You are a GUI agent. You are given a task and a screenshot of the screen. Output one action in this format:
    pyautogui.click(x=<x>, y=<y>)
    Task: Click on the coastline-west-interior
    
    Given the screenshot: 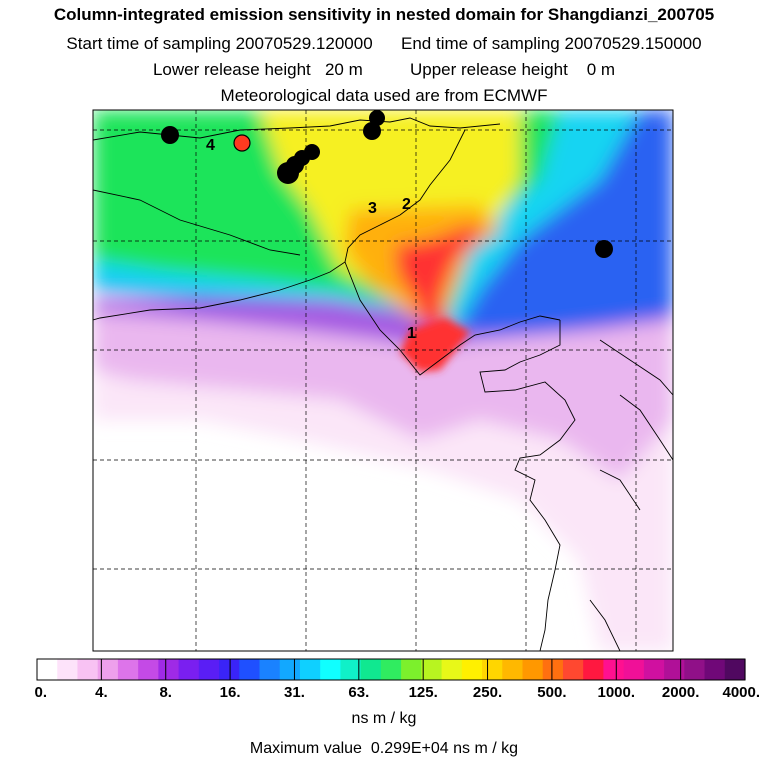 What is the action you would take?
    pyautogui.click(x=197, y=222)
    